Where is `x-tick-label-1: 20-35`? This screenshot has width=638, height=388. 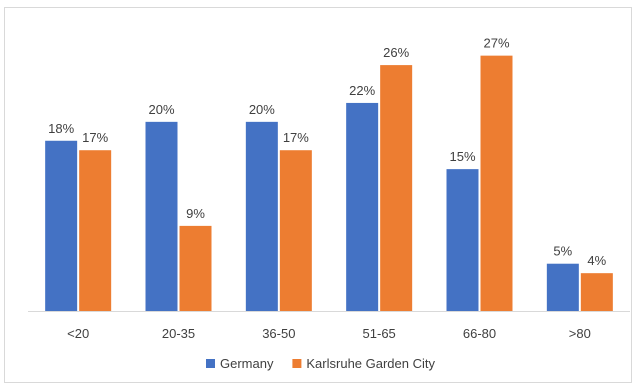
x-tick-label-1: 20-35 is located at coordinates (178, 333).